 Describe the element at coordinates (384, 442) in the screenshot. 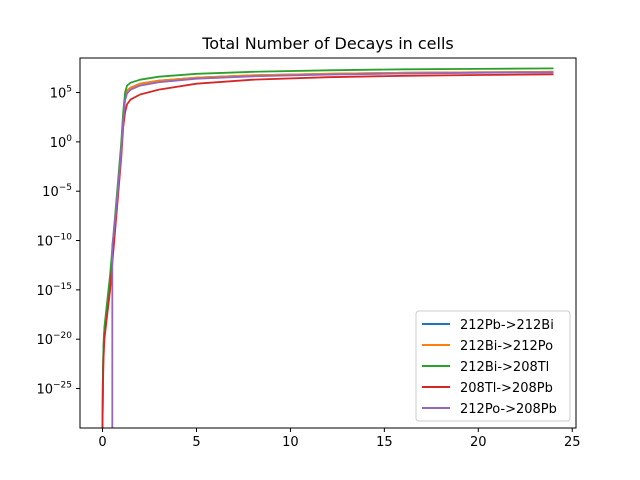

I see `x-tick-label: 15` at that location.